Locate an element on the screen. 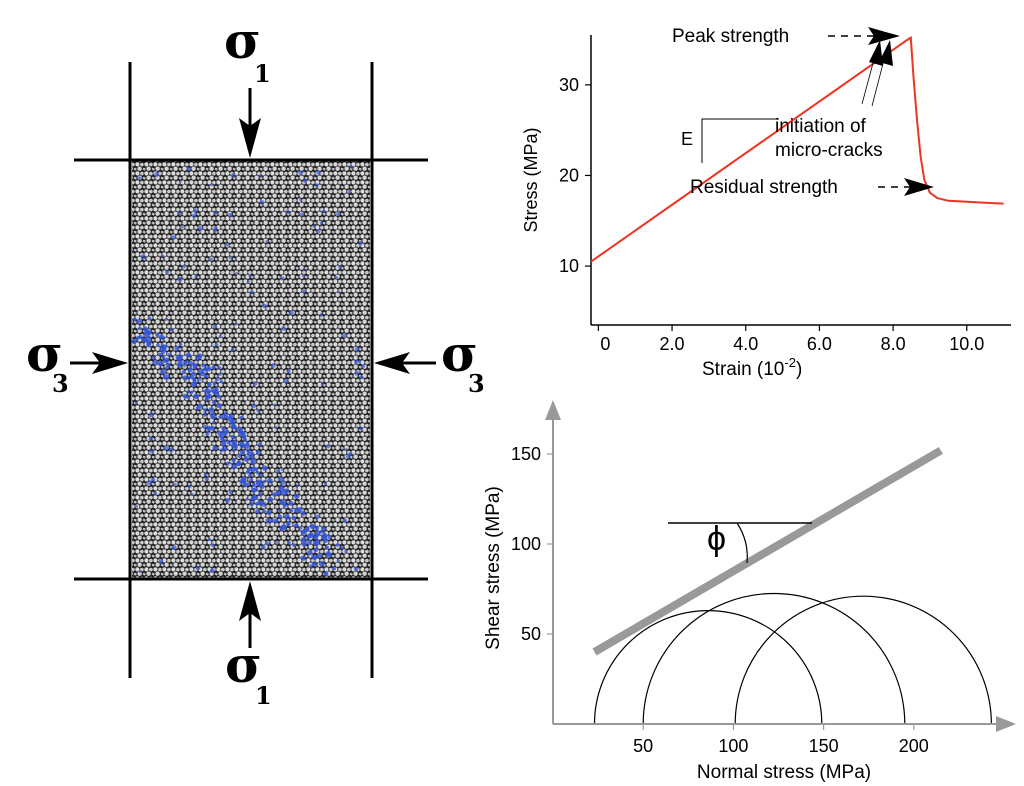  micro-crack-arrowhead-1-icon is located at coordinates (876, 53).